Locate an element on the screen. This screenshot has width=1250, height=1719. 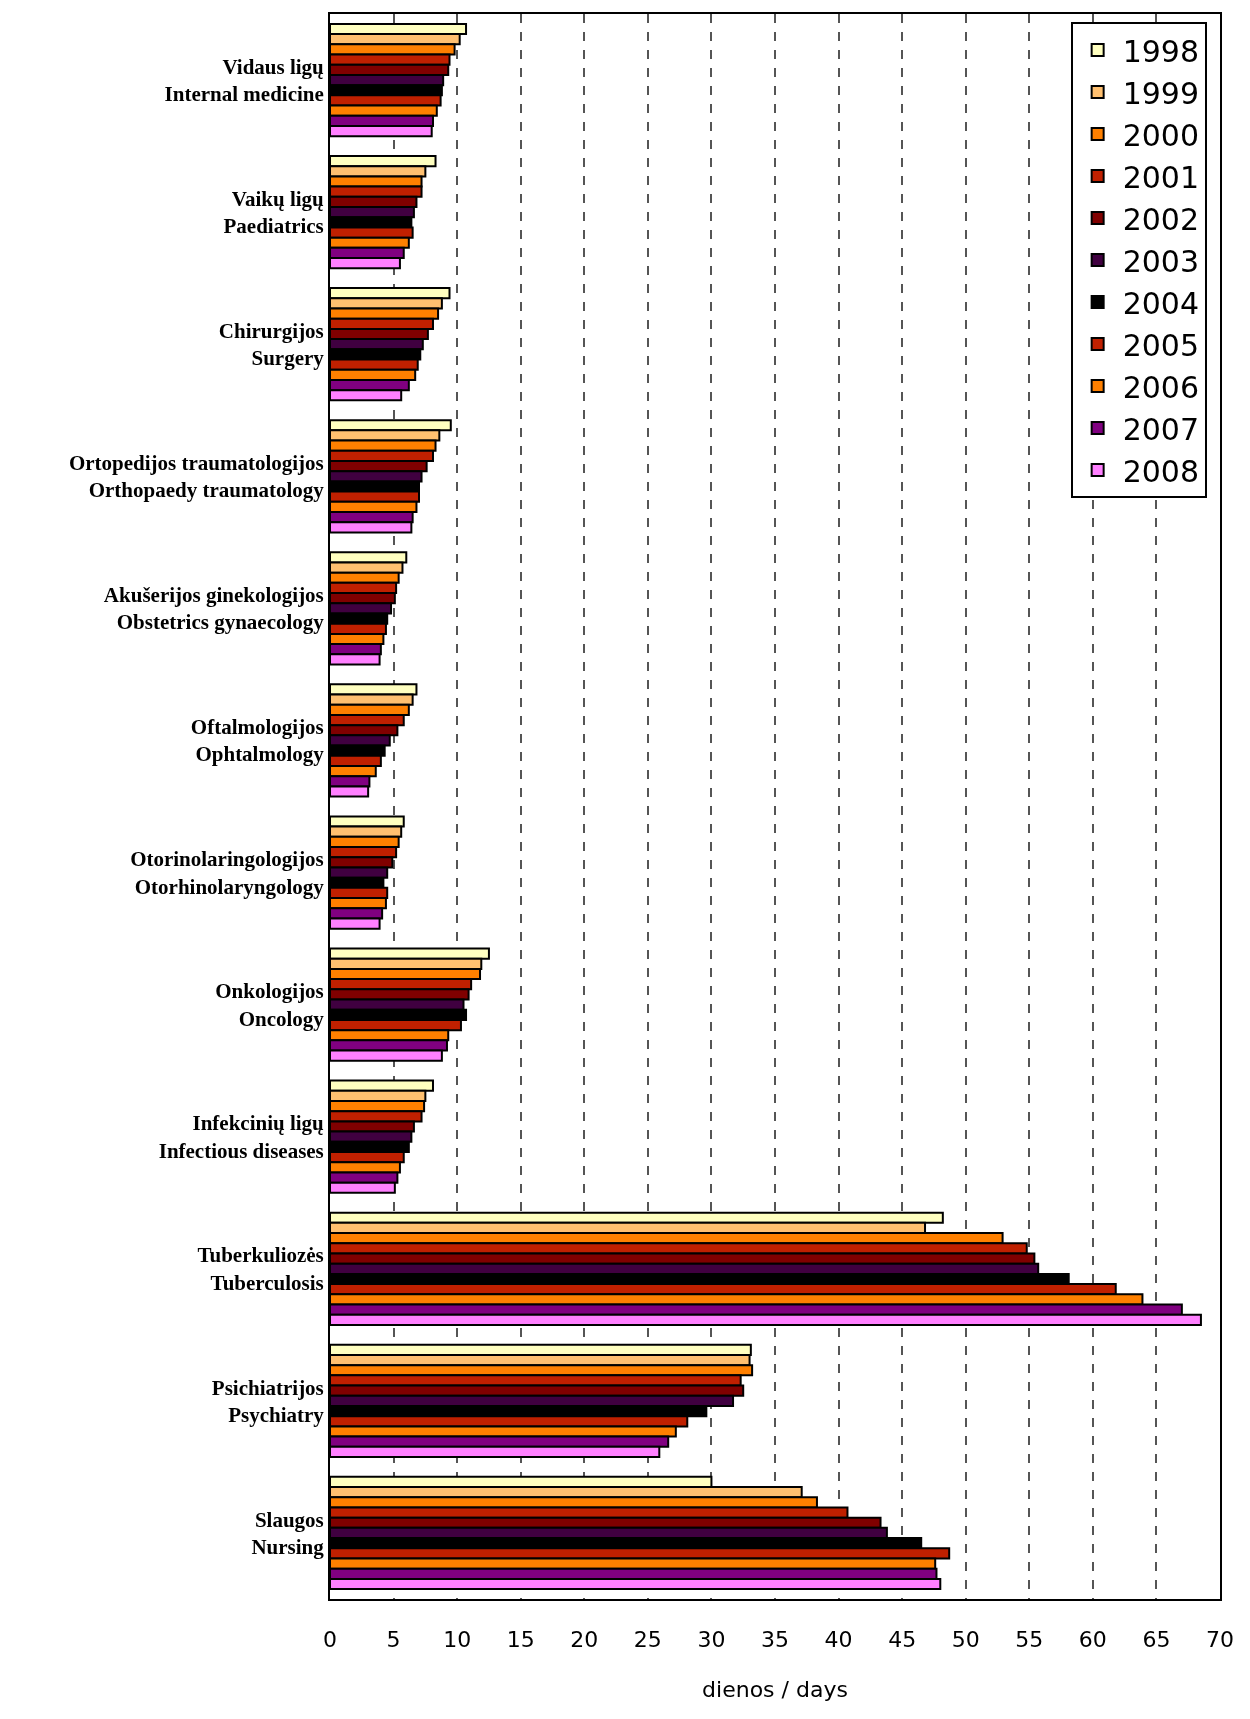
legend-label: 2006 is located at coordinates (1161, 387).